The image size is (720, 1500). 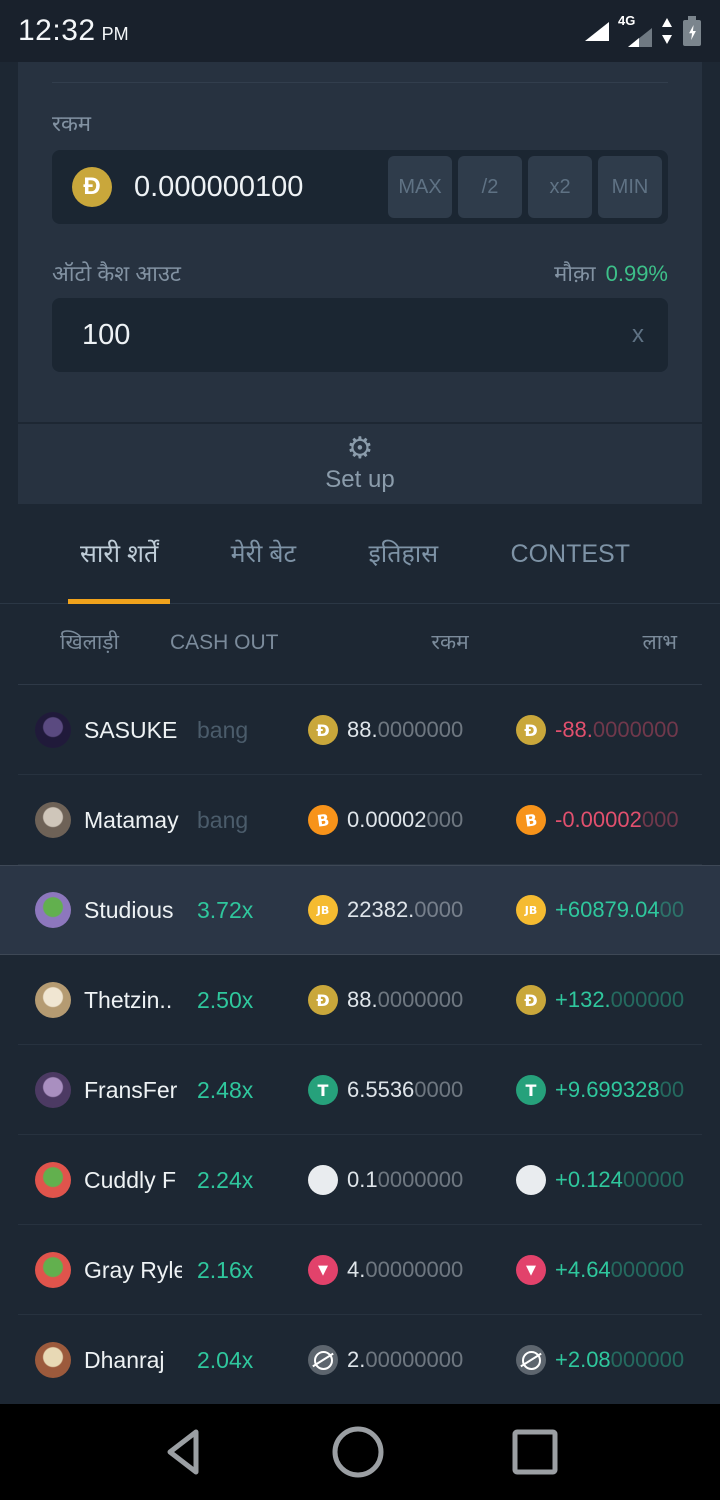 I want to click on table-row: Matamay bang B 0.00002000 B -0.00002000, so click(x=360, y=820).